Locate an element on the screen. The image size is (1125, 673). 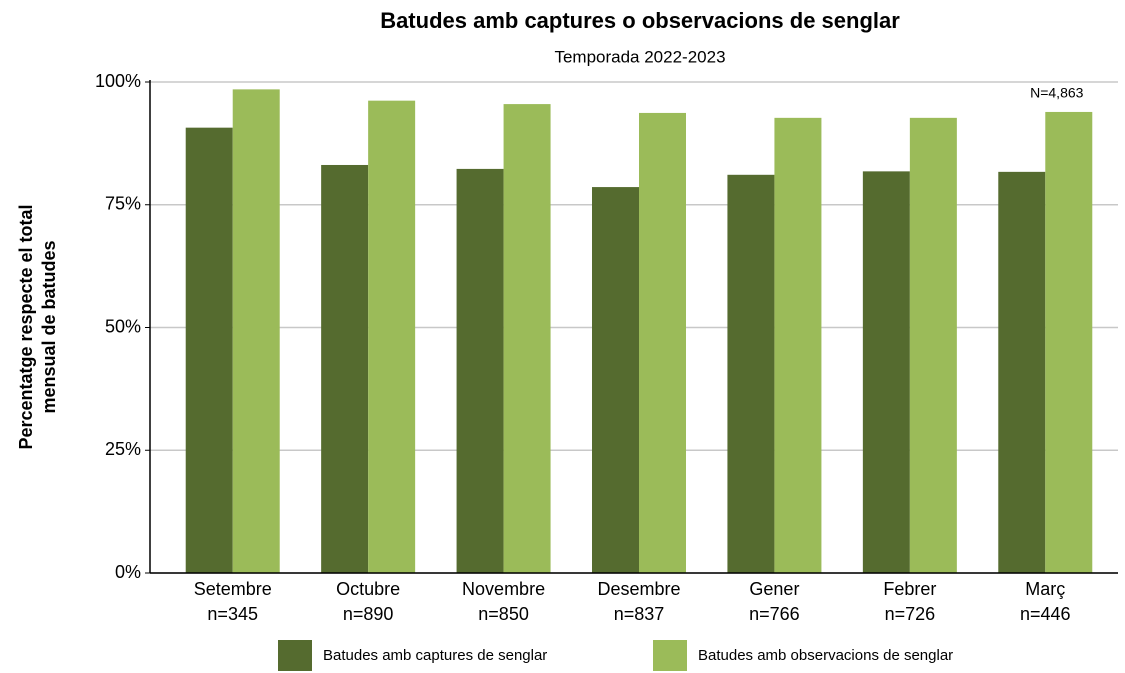
x-tick-count: n=345 is located at coordinates (232, 614).